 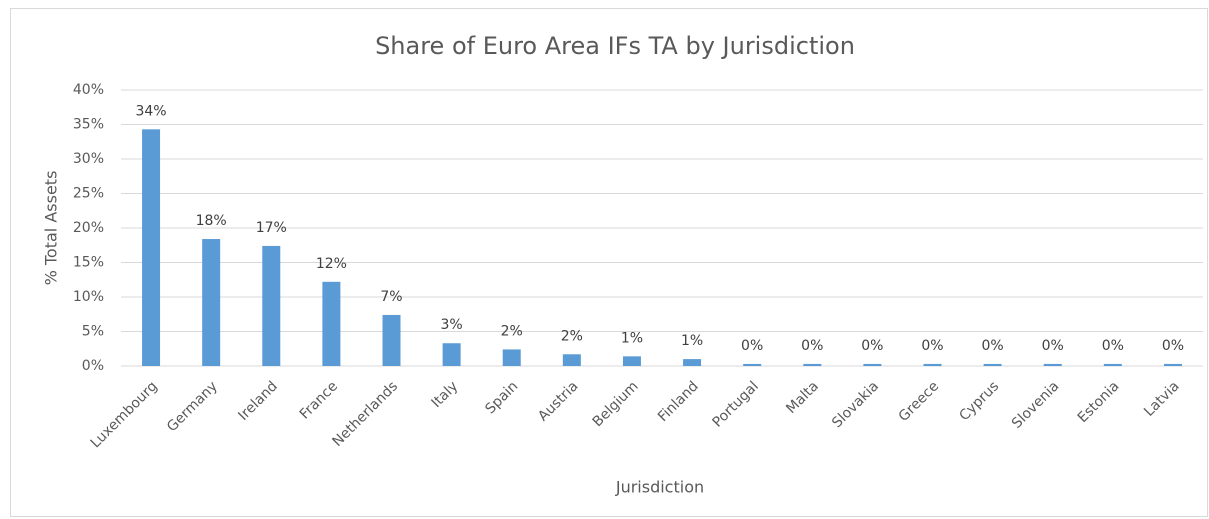 What do you see at coordinates (93, 366) in the screenshot?
I see `y-tick-label: 0%` at bounding box center [93, 366].